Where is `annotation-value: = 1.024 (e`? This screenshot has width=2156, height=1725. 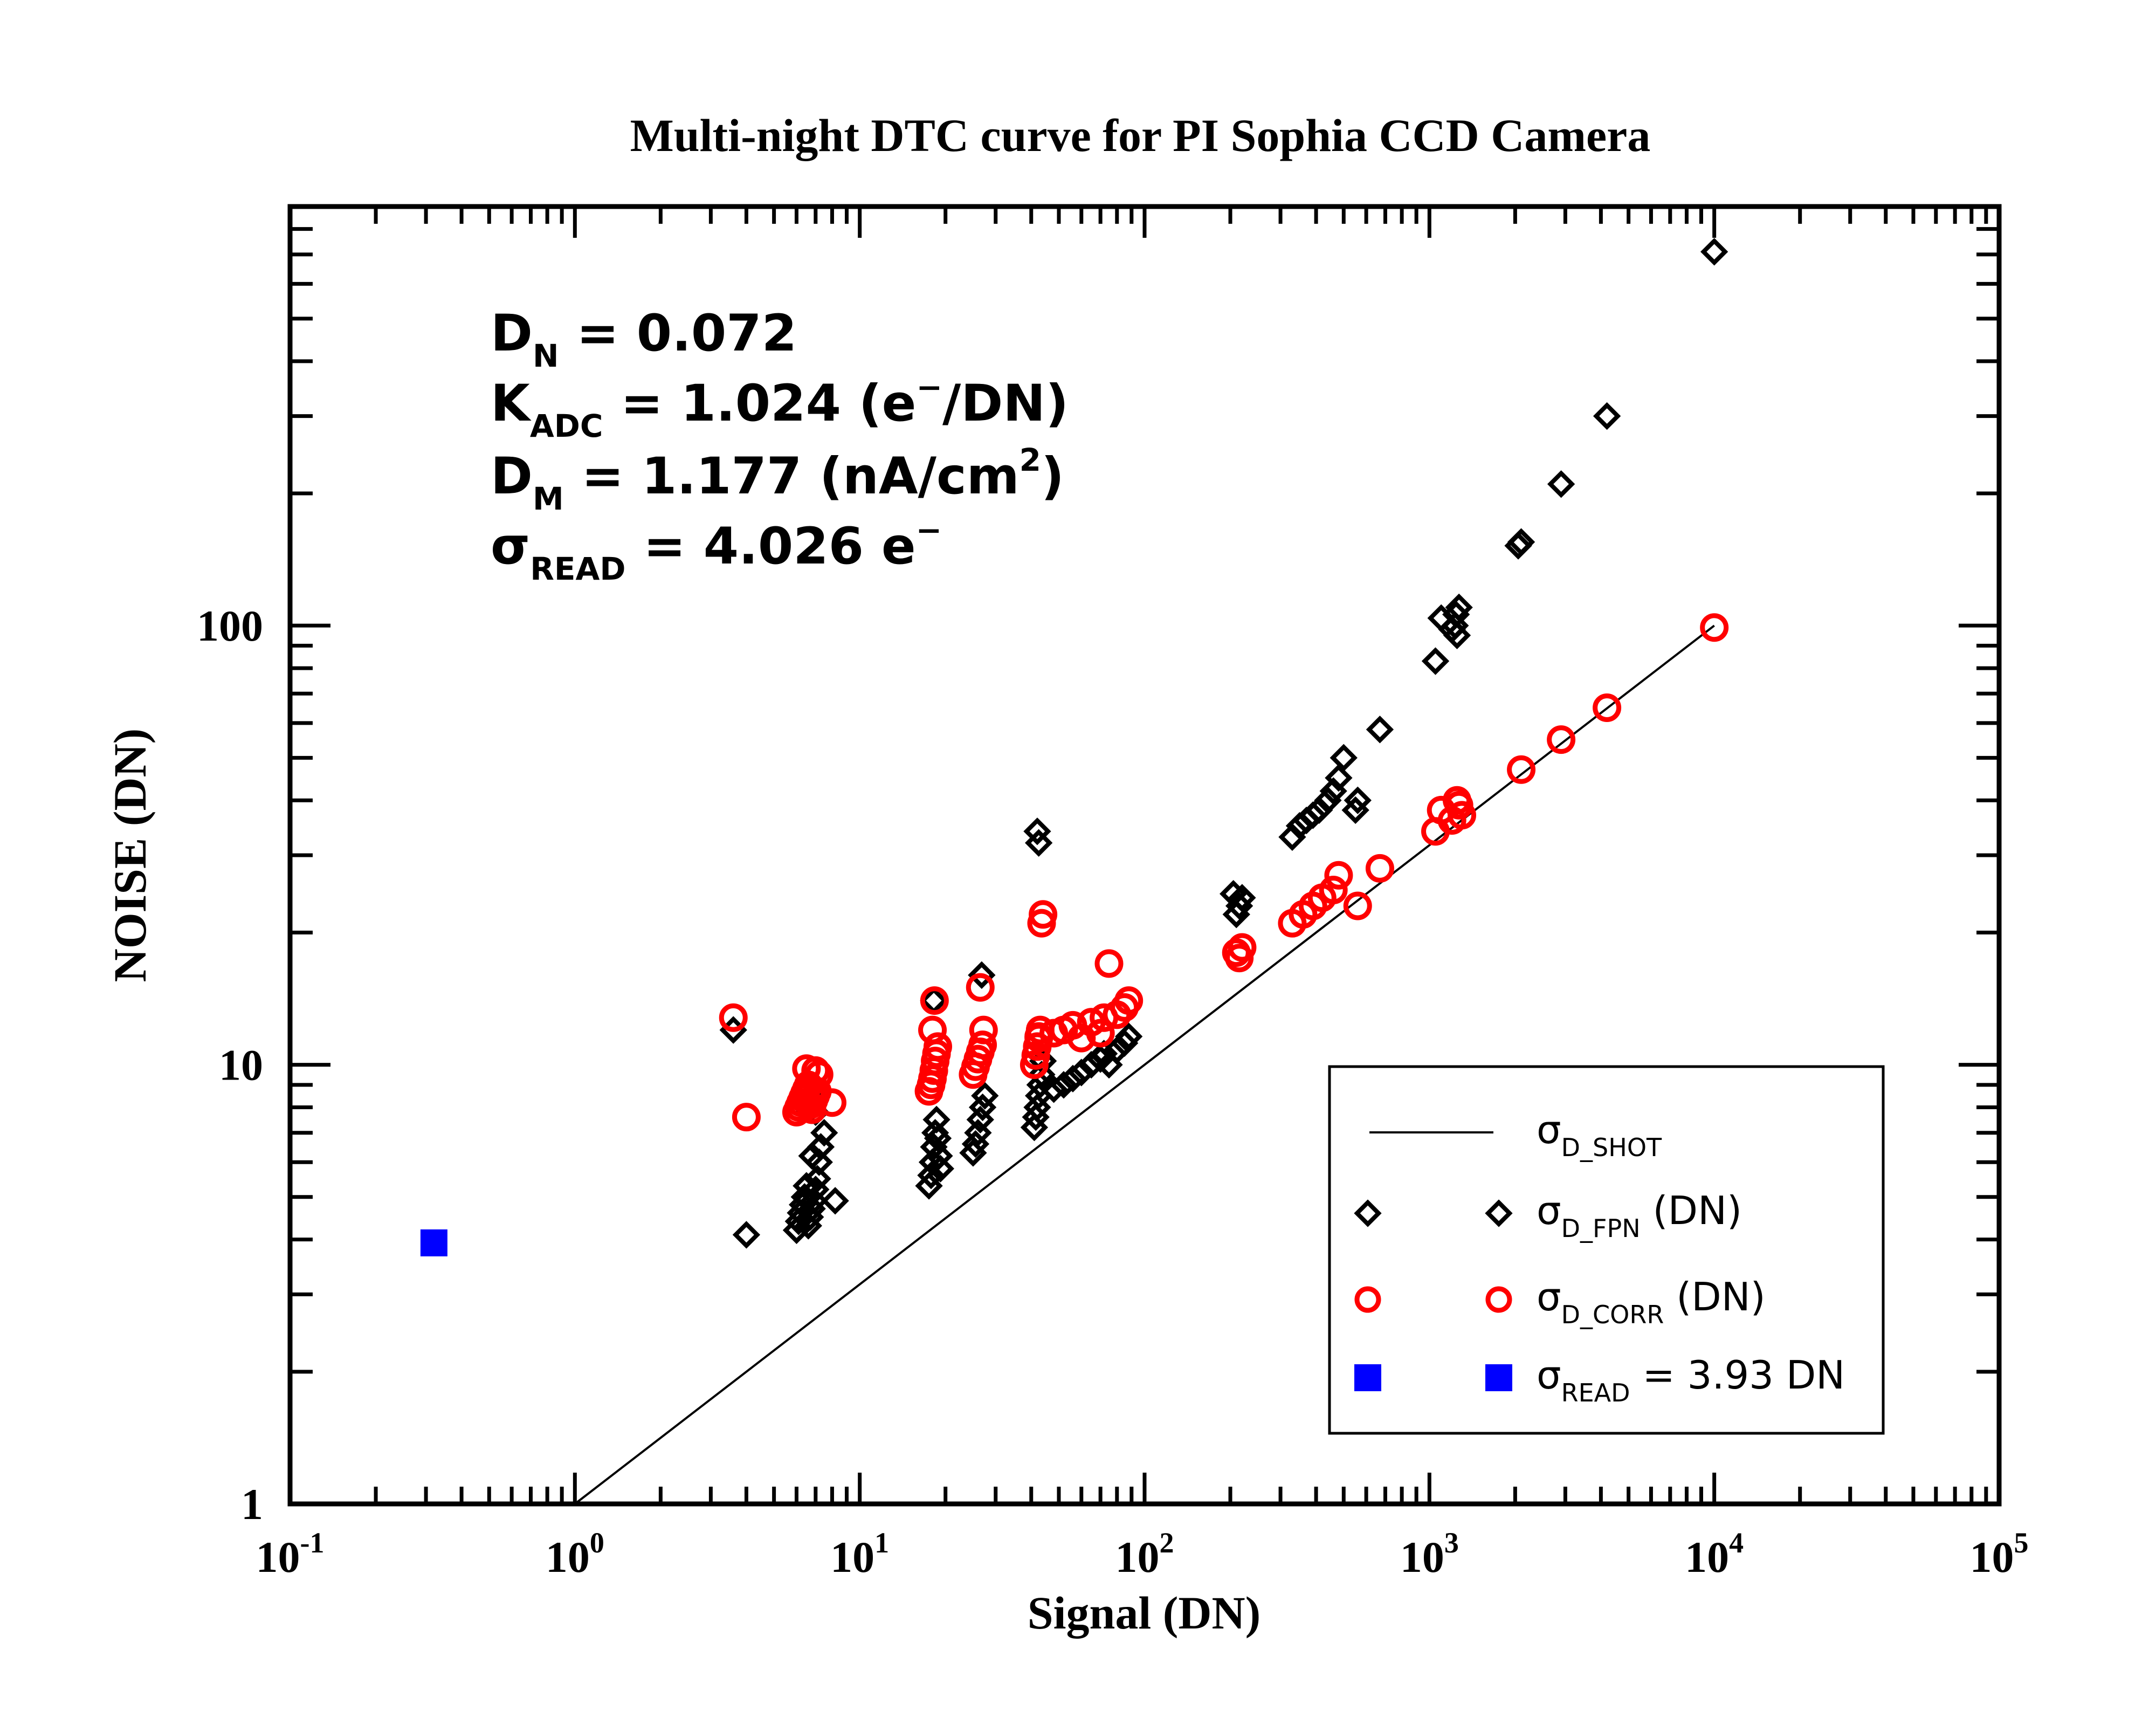 annotation-value: = 1.024 (e is located at coordinates (759, 403).